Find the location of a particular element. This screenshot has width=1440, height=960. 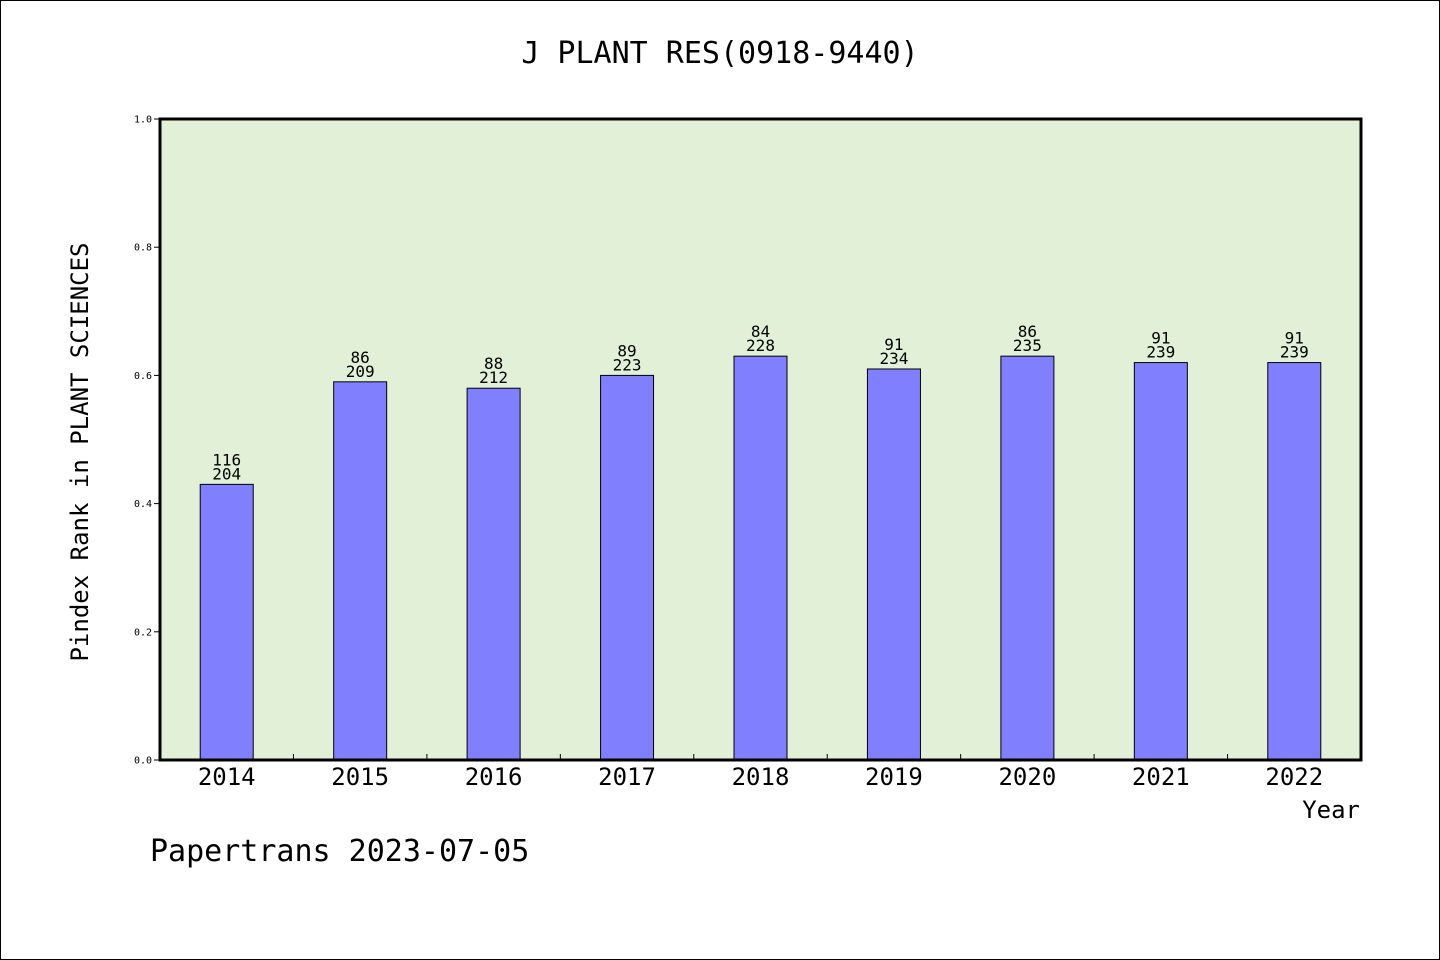

y-tick-label: 0.0 is located at coordinates (143, 761).